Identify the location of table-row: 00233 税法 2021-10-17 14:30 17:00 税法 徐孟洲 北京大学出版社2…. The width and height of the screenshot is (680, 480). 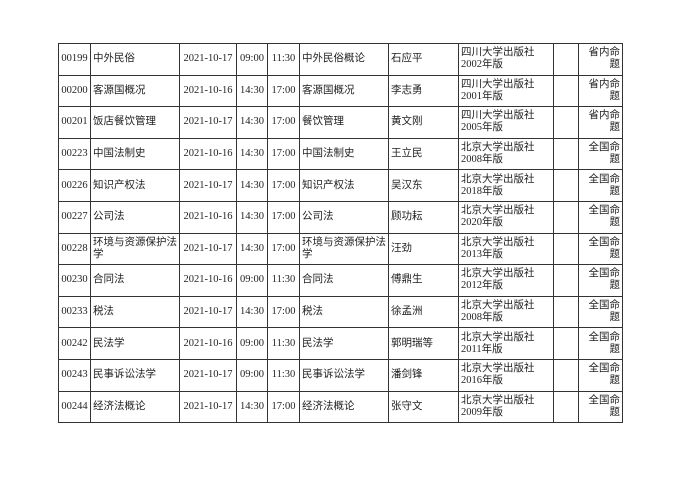
(340, 312).